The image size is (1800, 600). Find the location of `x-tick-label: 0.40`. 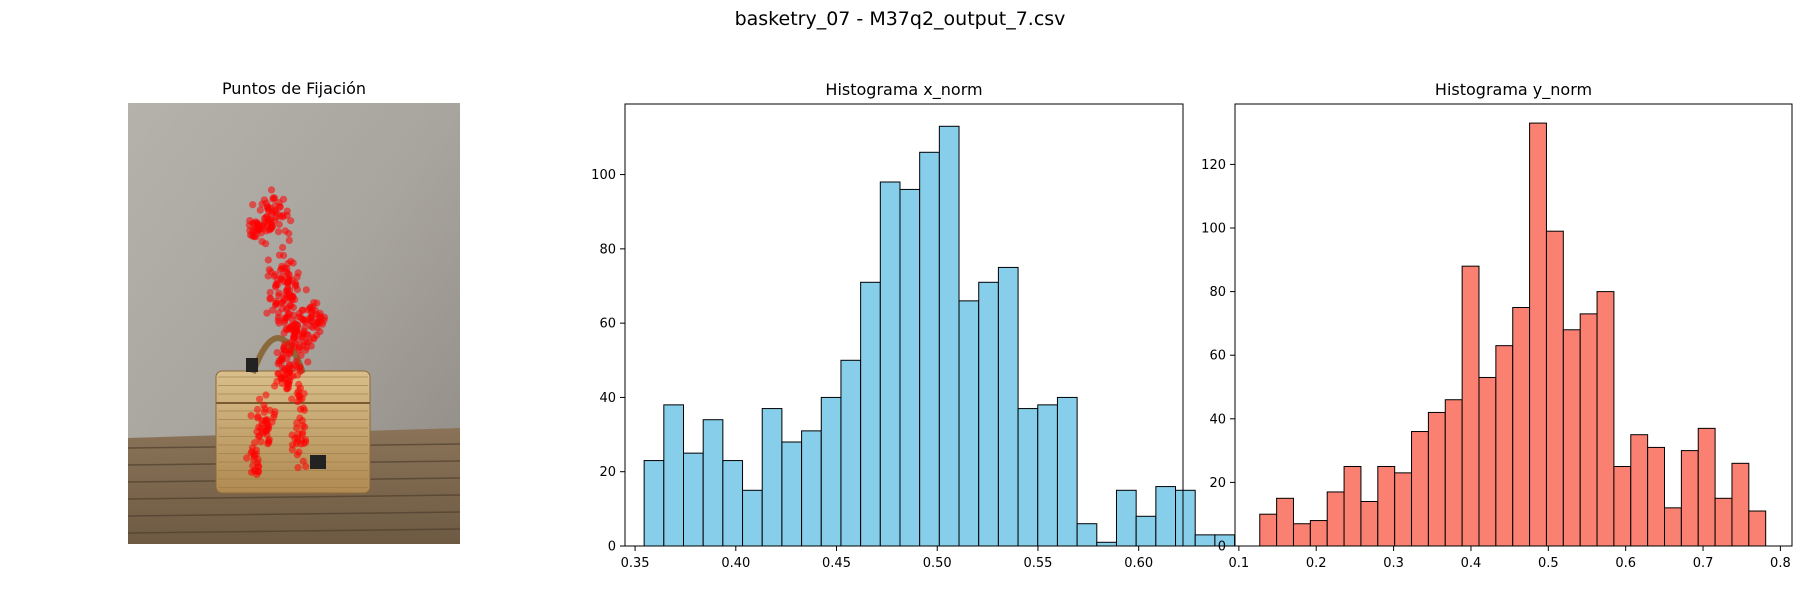

x-tick-label: 0.40 is located at coordinates (735, 563).